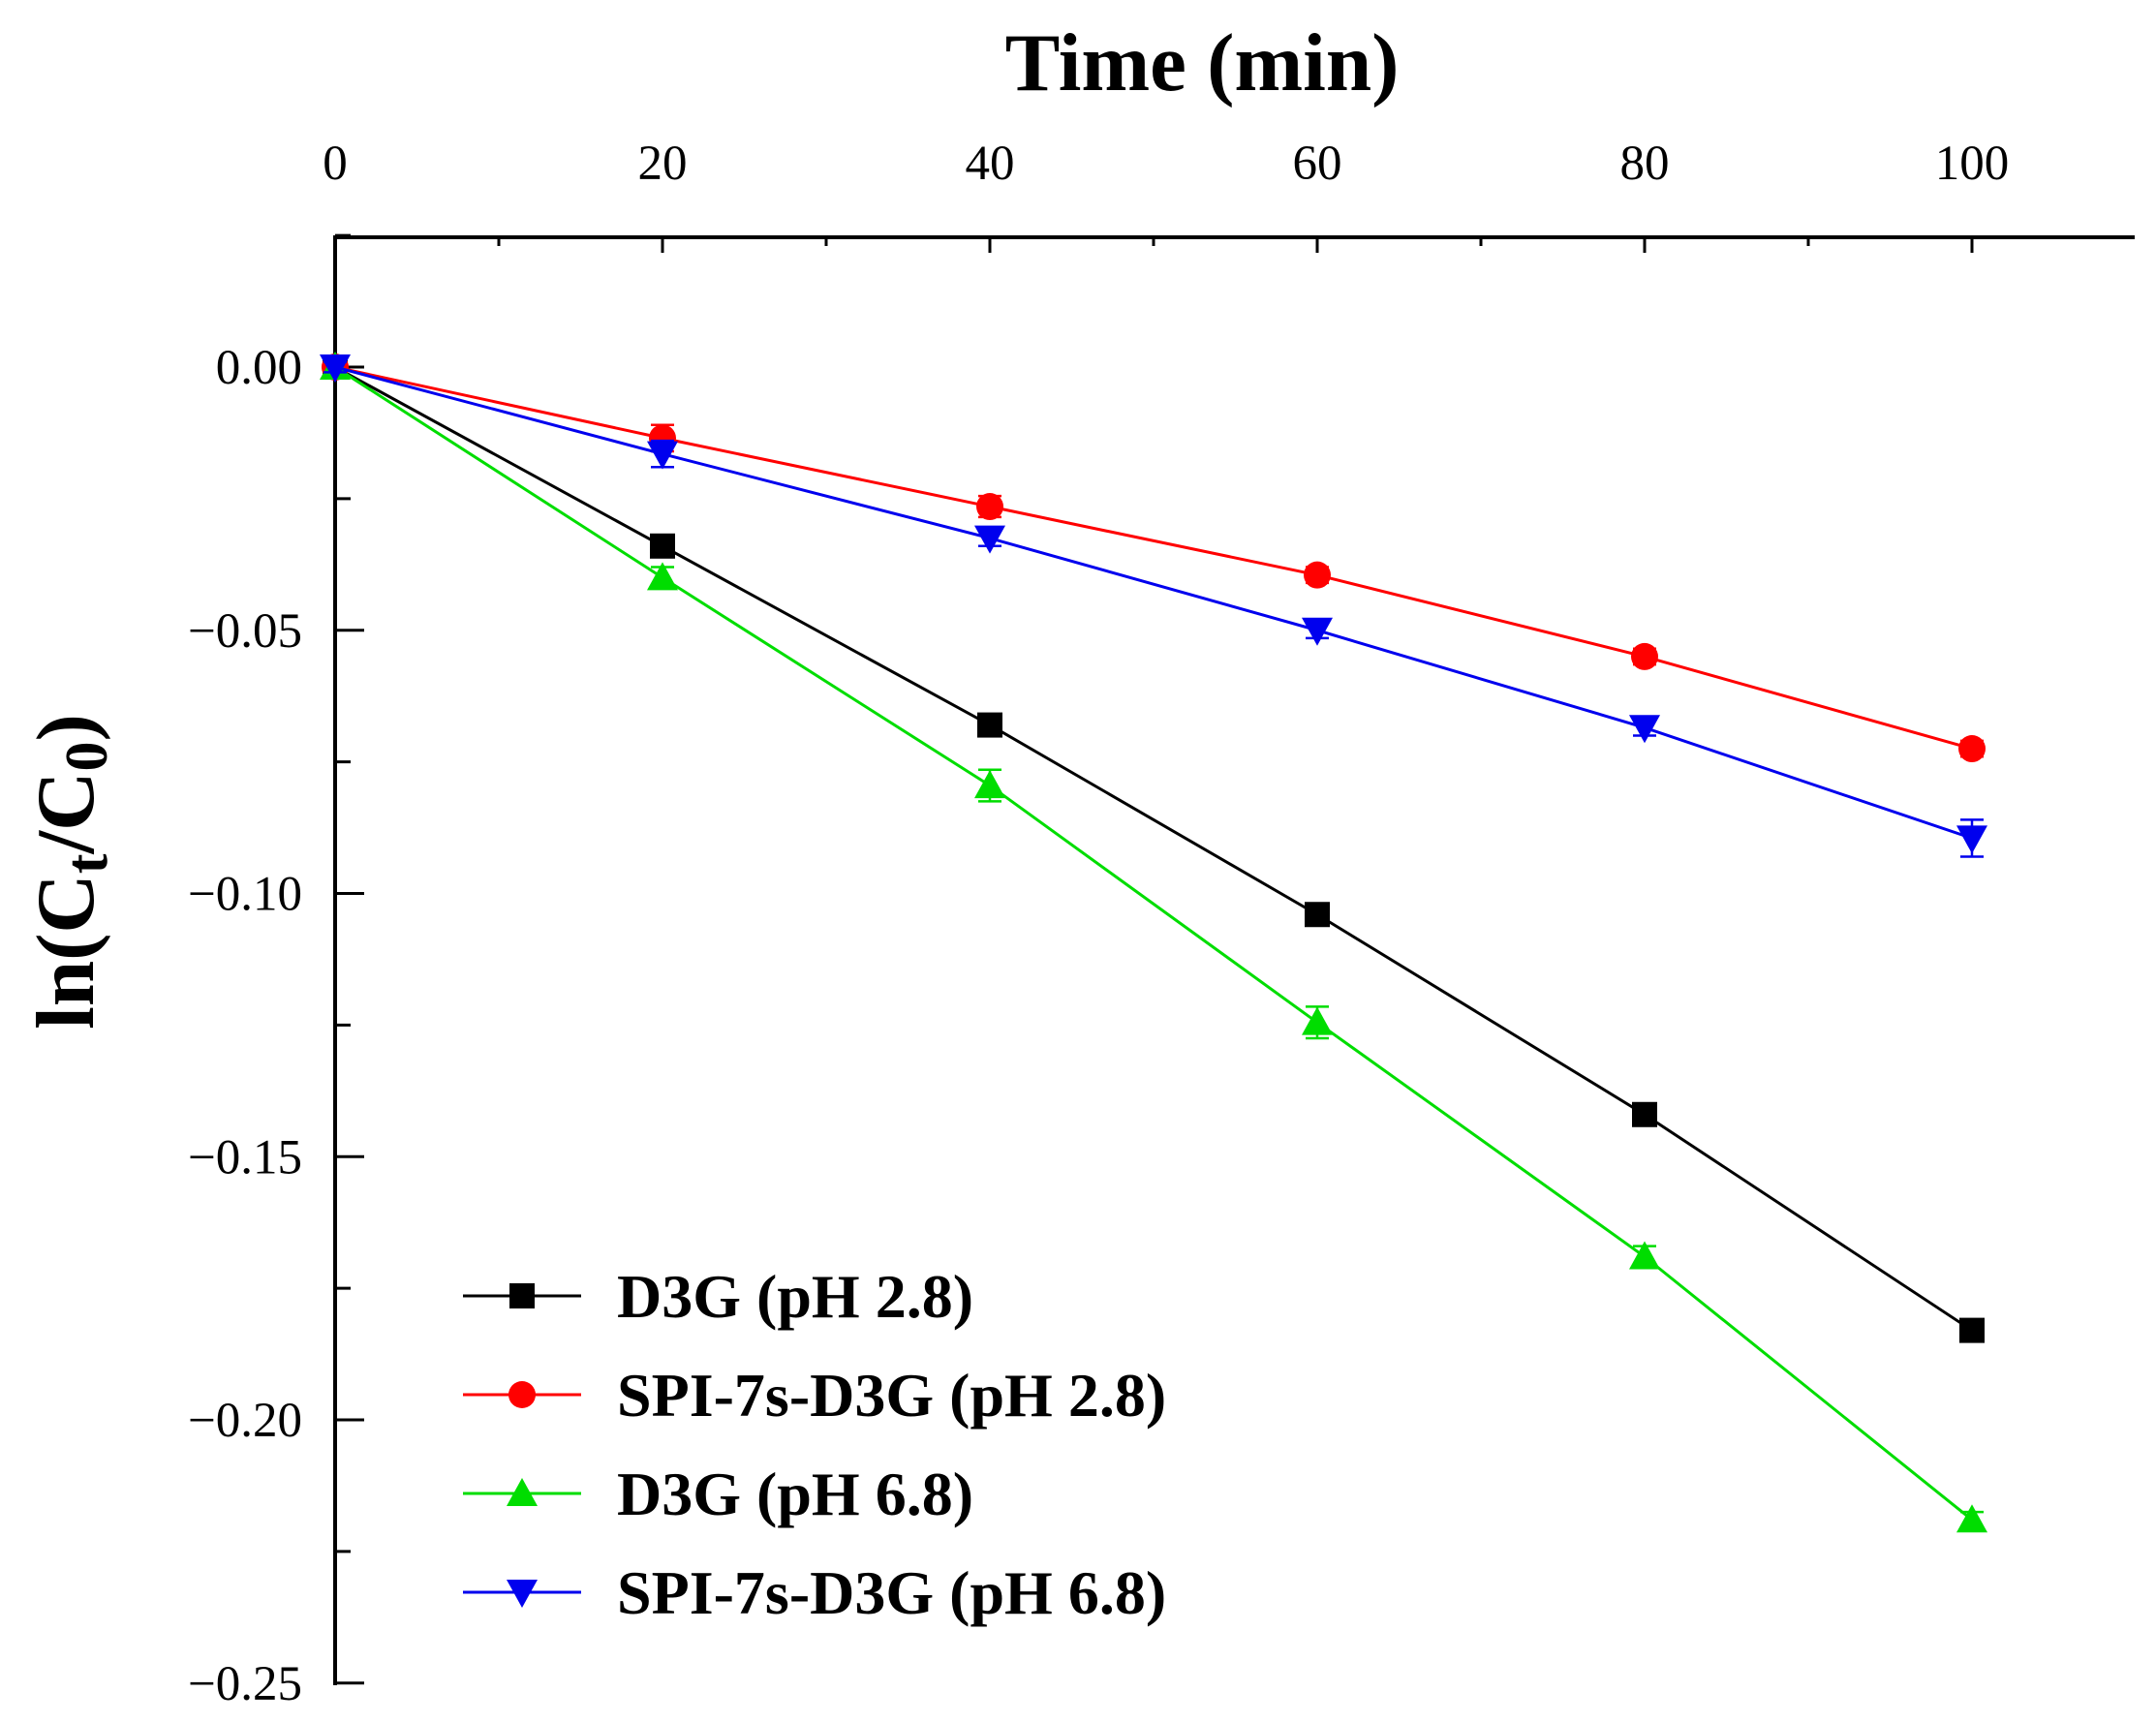 The width and height of the screenshot is (2156, 1723). Describe the element at coordinates (276, 972) in the screenshot. I see `y-ticks: 0.00 −0.05 −0.10 −0.15 −0.20 −0.25` at that location.